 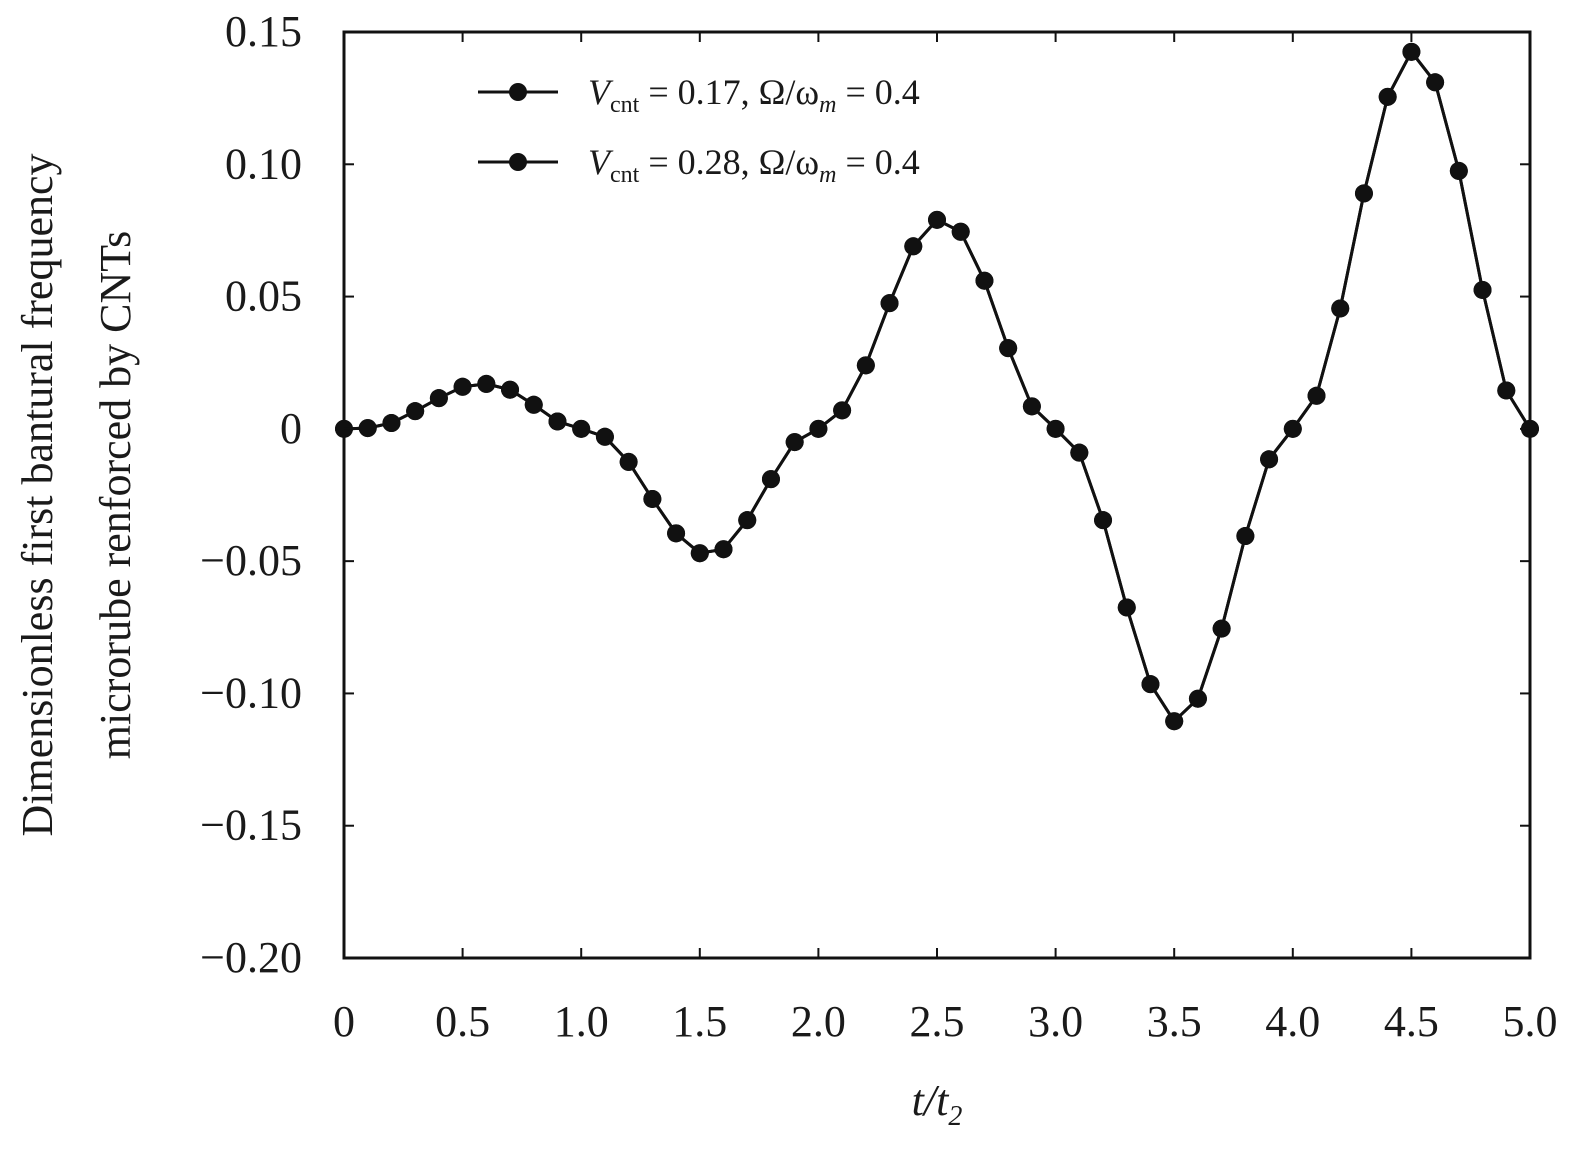 I want to click on legend-label-2: Vcnt = 0.28, Ω/ωm = 0.4, so click(x=754, y=165).